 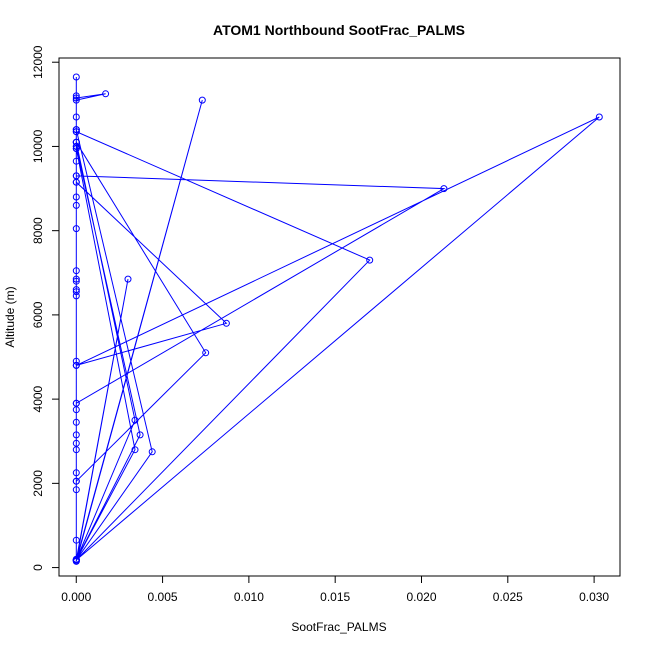 What do you see at coordinates (339, 30) in the screenshot?
I see `chart-title: ATOM1 Northbound SootFrac_PALMS` at bounding box center [339, 30].